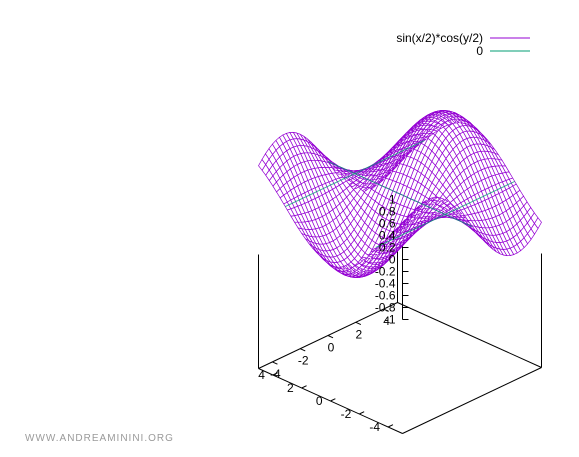  Describe the element at coordinates (385, 296) in the screenshot. I see `z-tick-label: -0.6` at that location.